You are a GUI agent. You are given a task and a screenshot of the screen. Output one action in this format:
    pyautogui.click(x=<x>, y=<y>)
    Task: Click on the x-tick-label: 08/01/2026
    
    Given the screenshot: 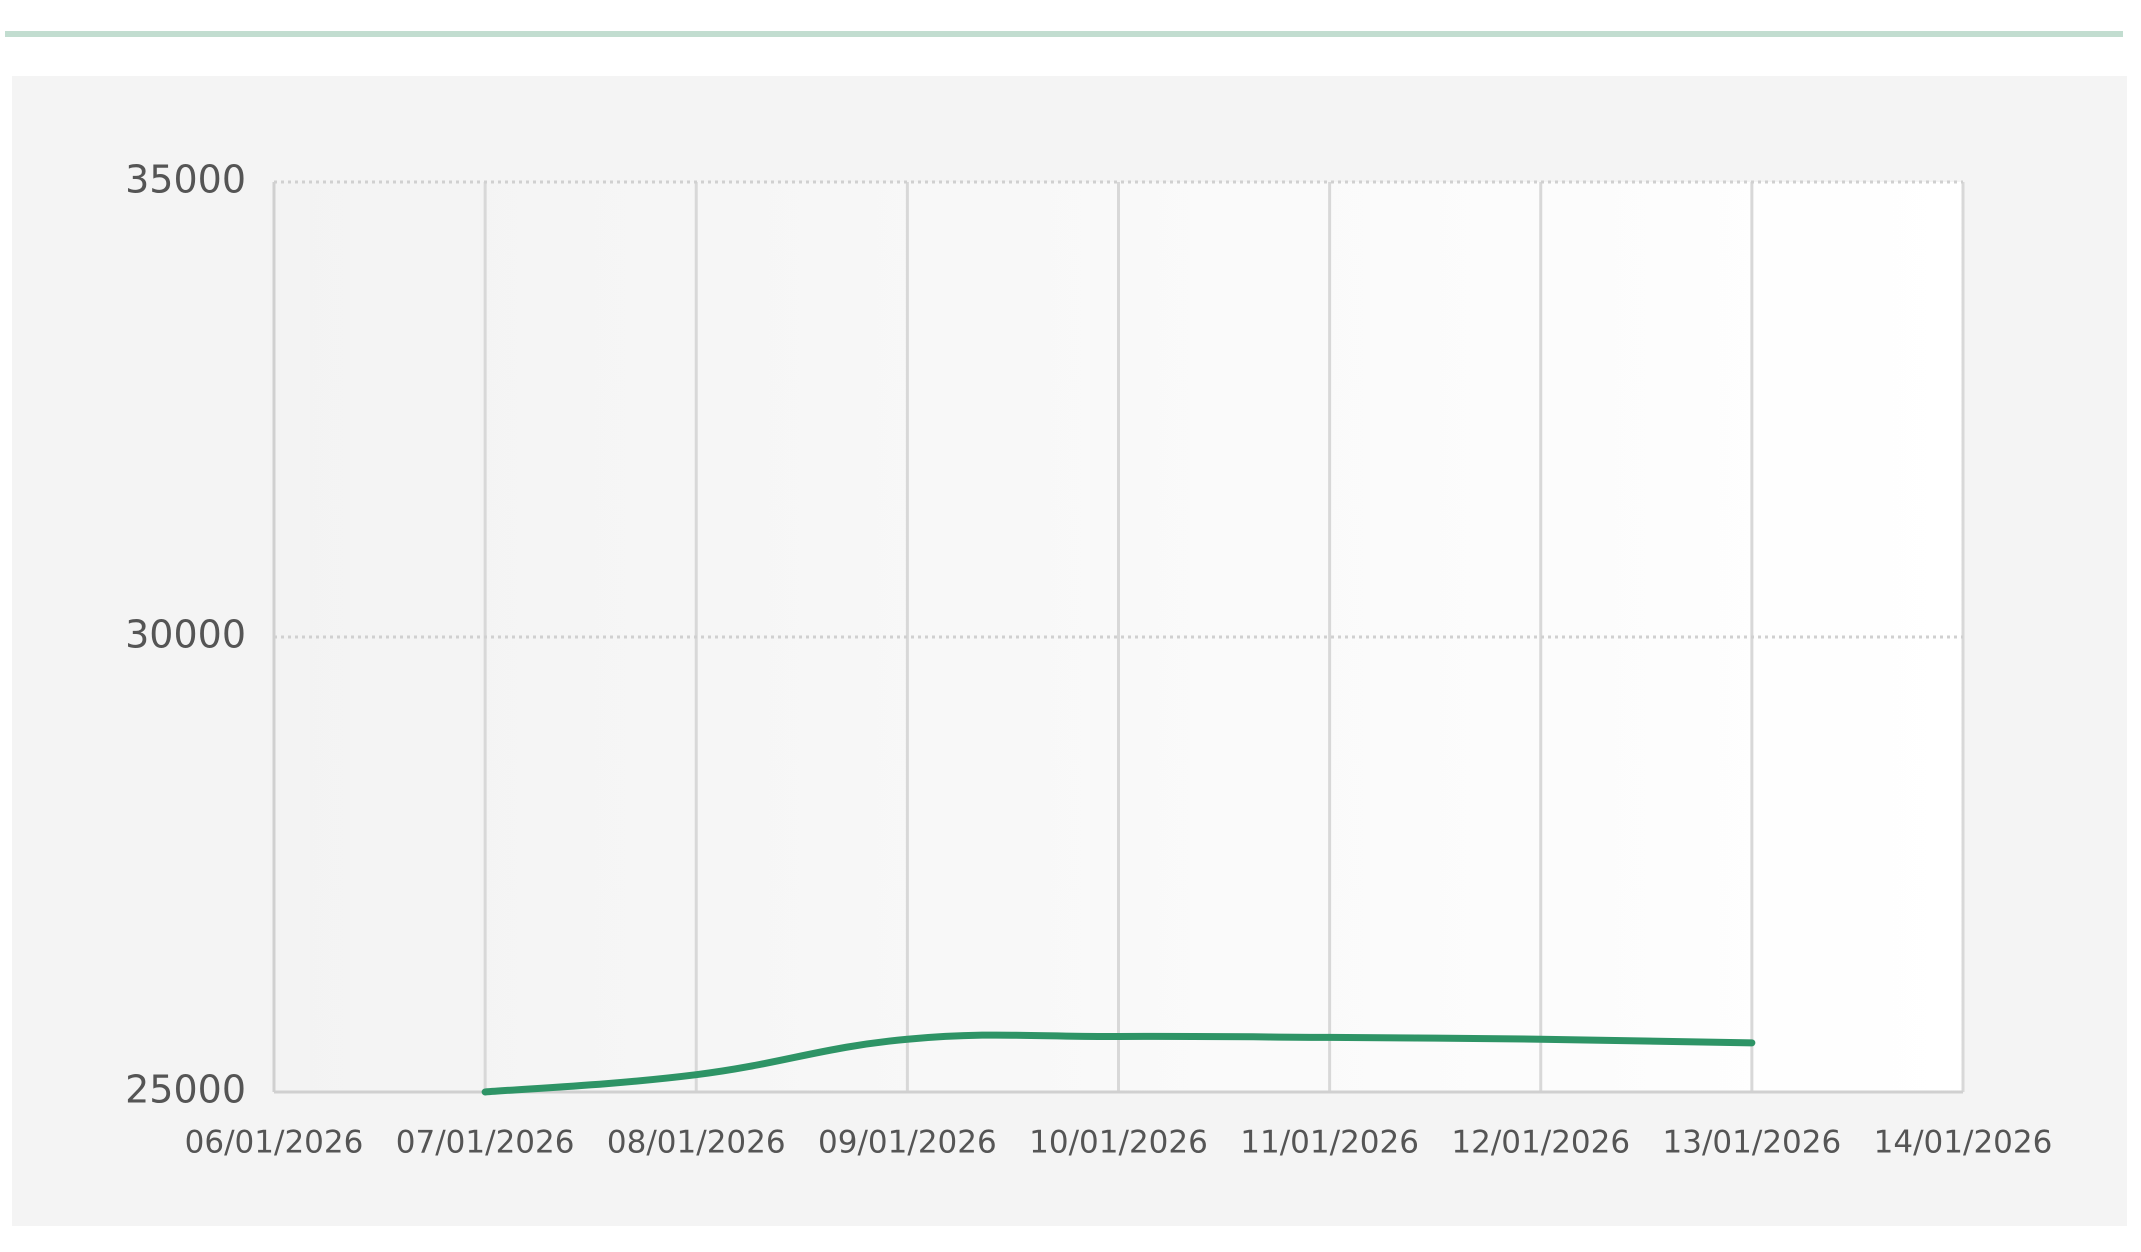 What is the action you would take?
    pyautogui.click(x=696, y=1143)
    